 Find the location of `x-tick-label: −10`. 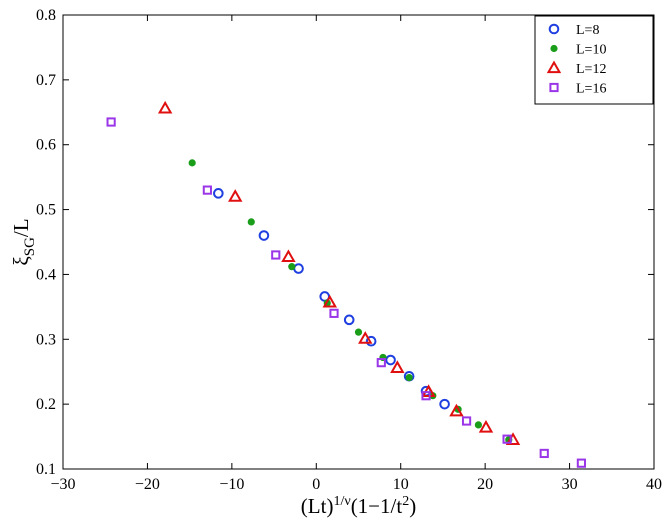

x-tick-label: −10 is located at coordinates (231, 484).